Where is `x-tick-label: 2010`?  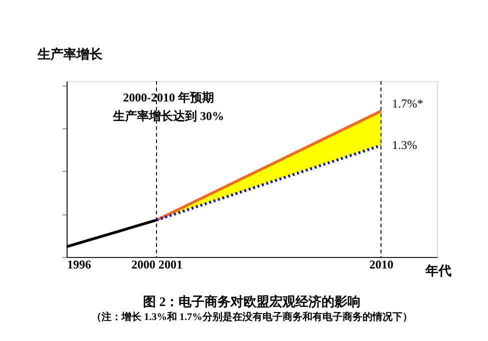
x-tick-label: 2010 is located at coordinates (381, 265).